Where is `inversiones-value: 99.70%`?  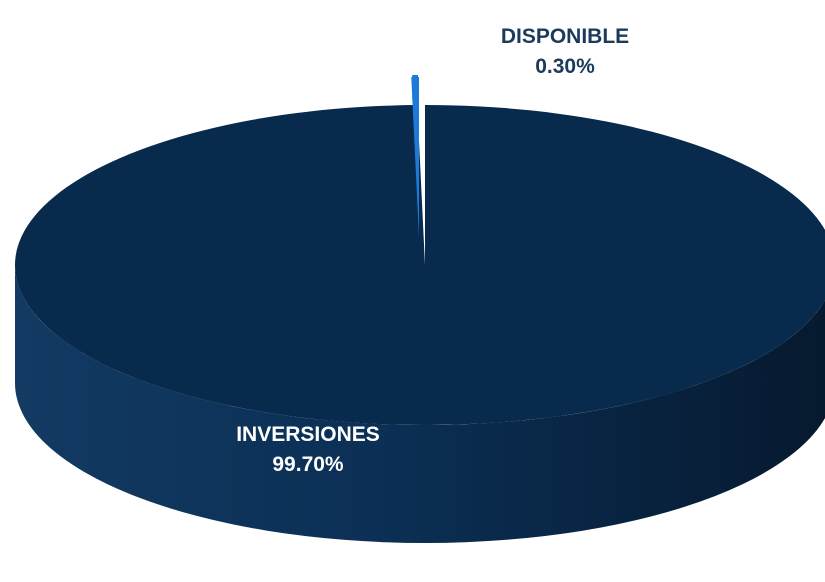 inversiones-value: 99.70% is located at coordinates (308, 464).